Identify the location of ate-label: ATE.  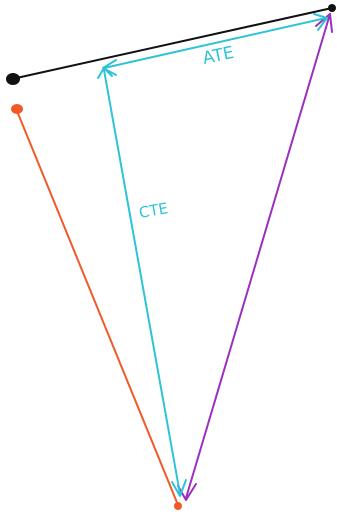
(218, 56).